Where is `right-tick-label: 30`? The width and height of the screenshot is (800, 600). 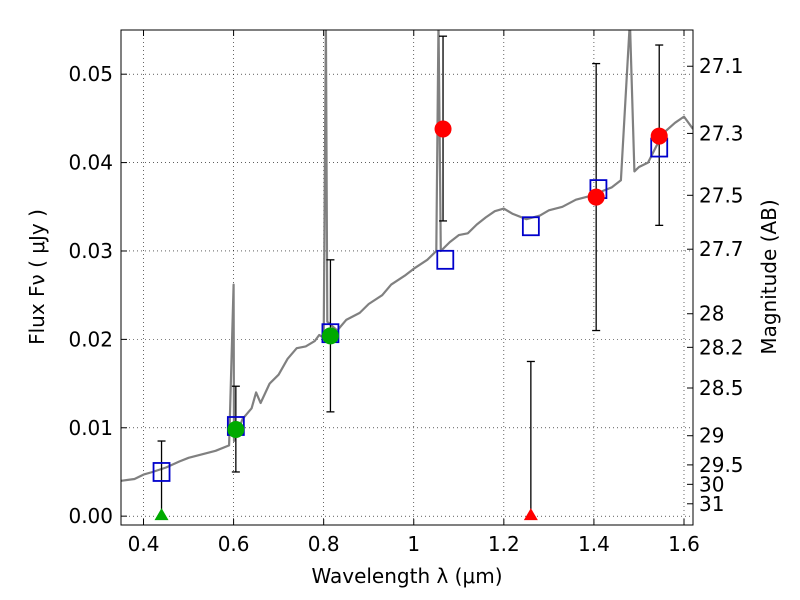 right-tick-label: 30 is located at coordinates (711, 484).